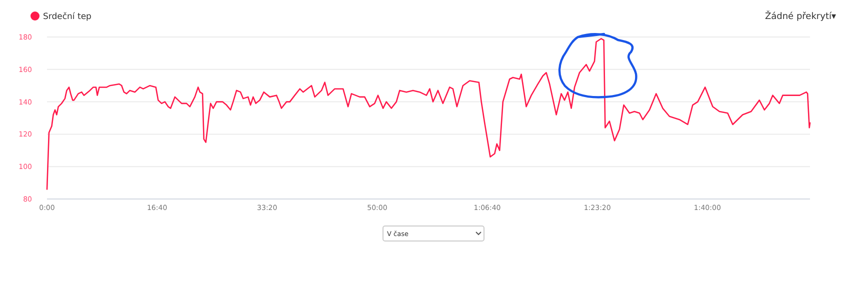 This screenshot has height=283, width=860. What do you see at coordinates (67, 17) in the screenshot?
I see `legend-label: Srdeční tep` at bounding box center [67, 17].